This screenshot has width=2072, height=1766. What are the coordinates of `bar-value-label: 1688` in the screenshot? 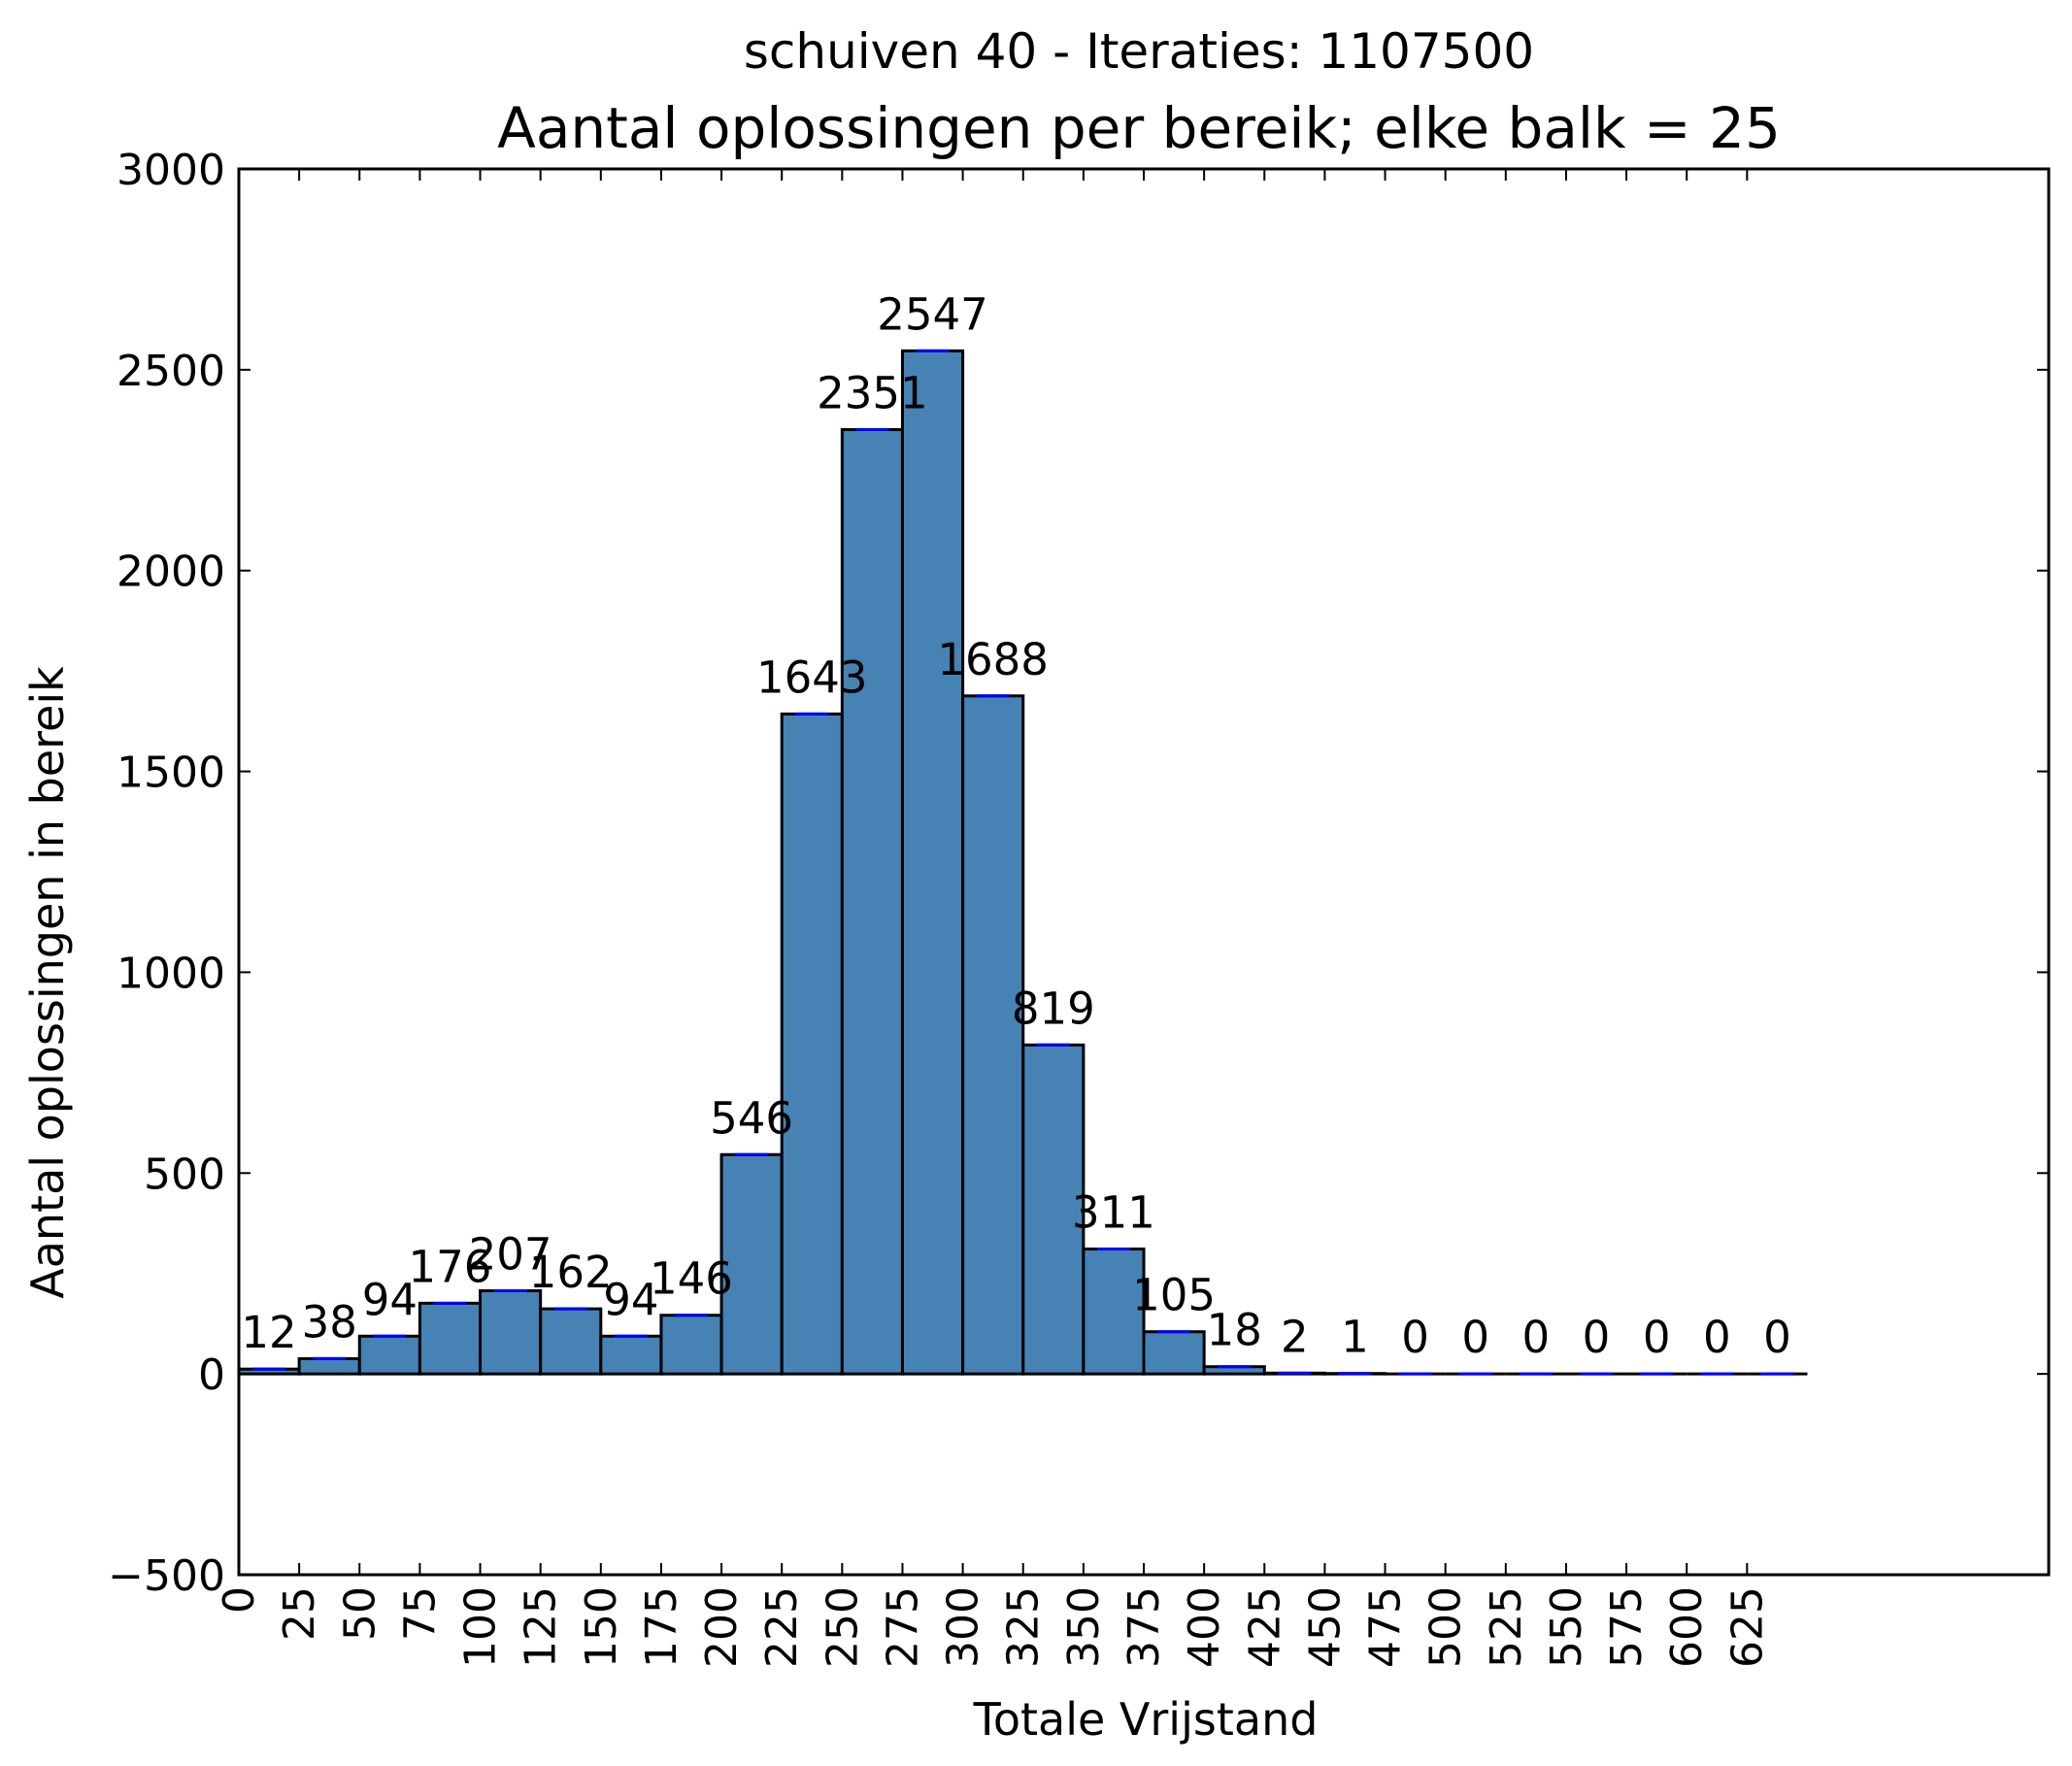 It's located at (993, 659).